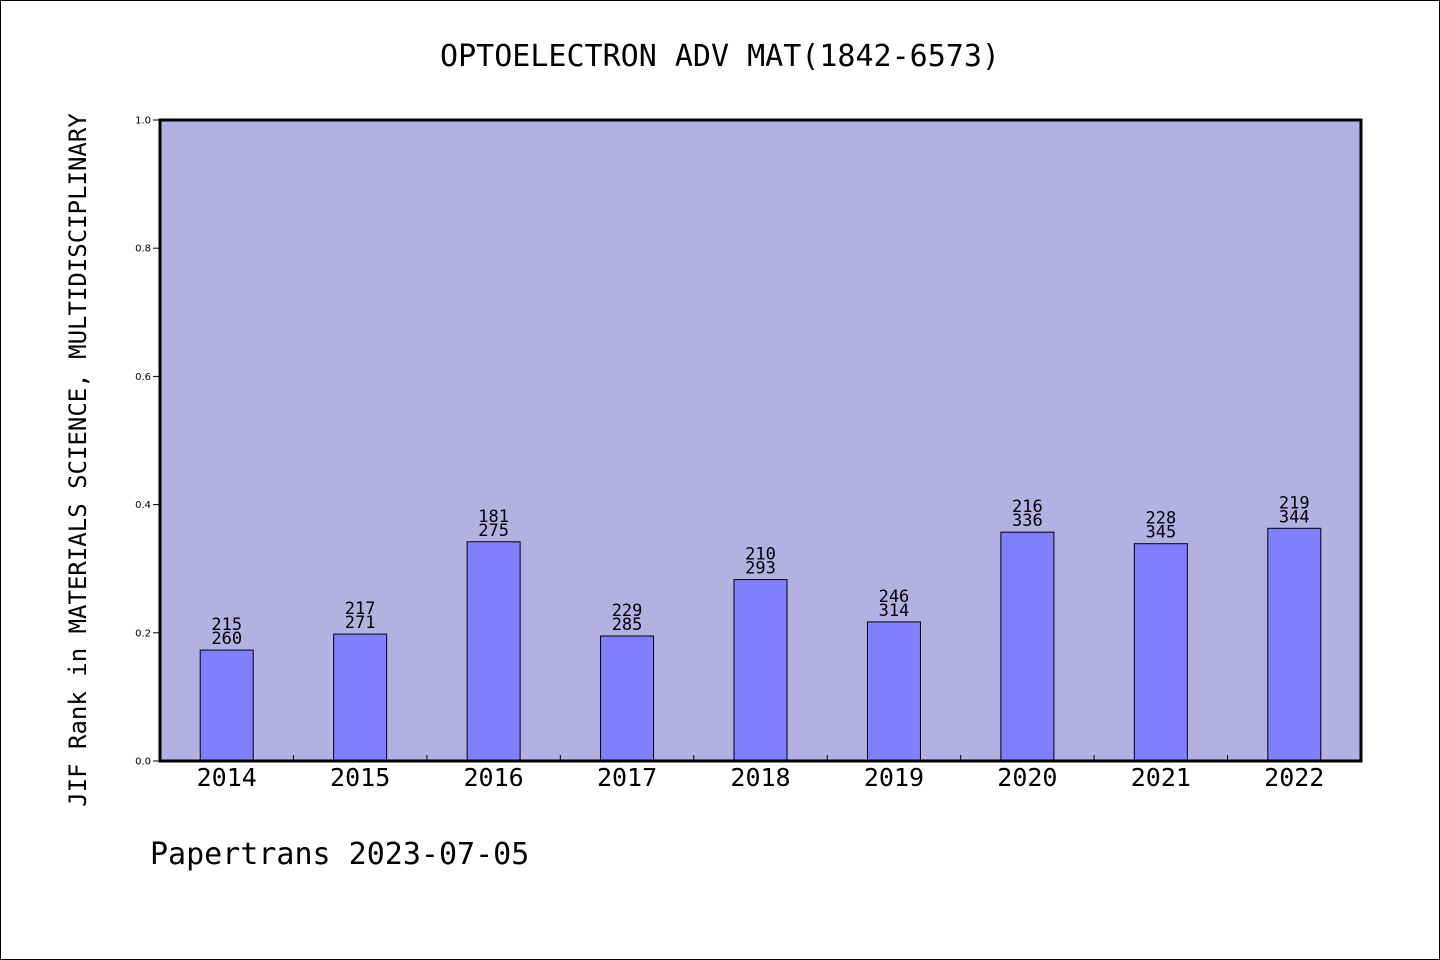  Describe the element at coordinates (227, 777) in the screenshot. I see `x-tick-label: 2014` at that location.